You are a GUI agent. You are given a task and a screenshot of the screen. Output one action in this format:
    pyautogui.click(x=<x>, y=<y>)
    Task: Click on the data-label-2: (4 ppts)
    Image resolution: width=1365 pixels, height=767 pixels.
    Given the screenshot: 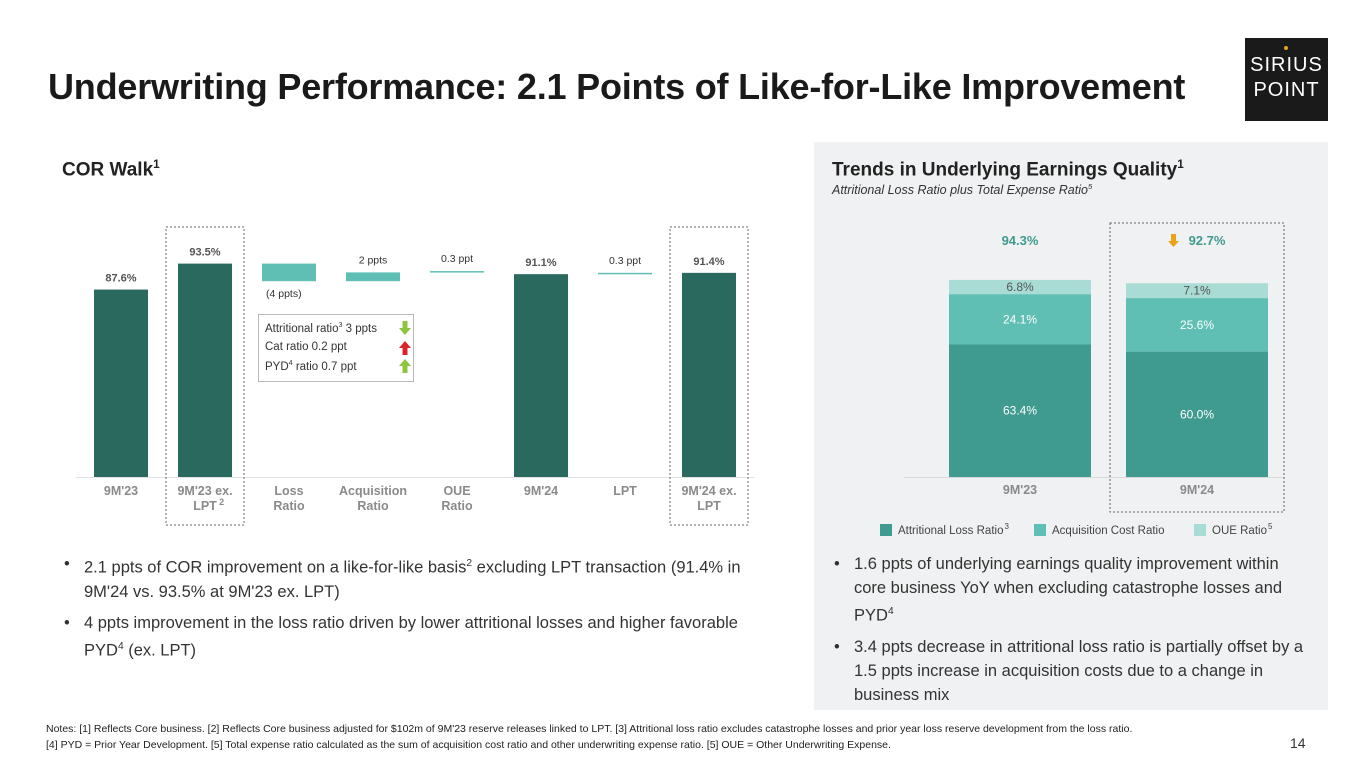 What is the action you would take?
    pyautogui.click(x=284, y=294)
    